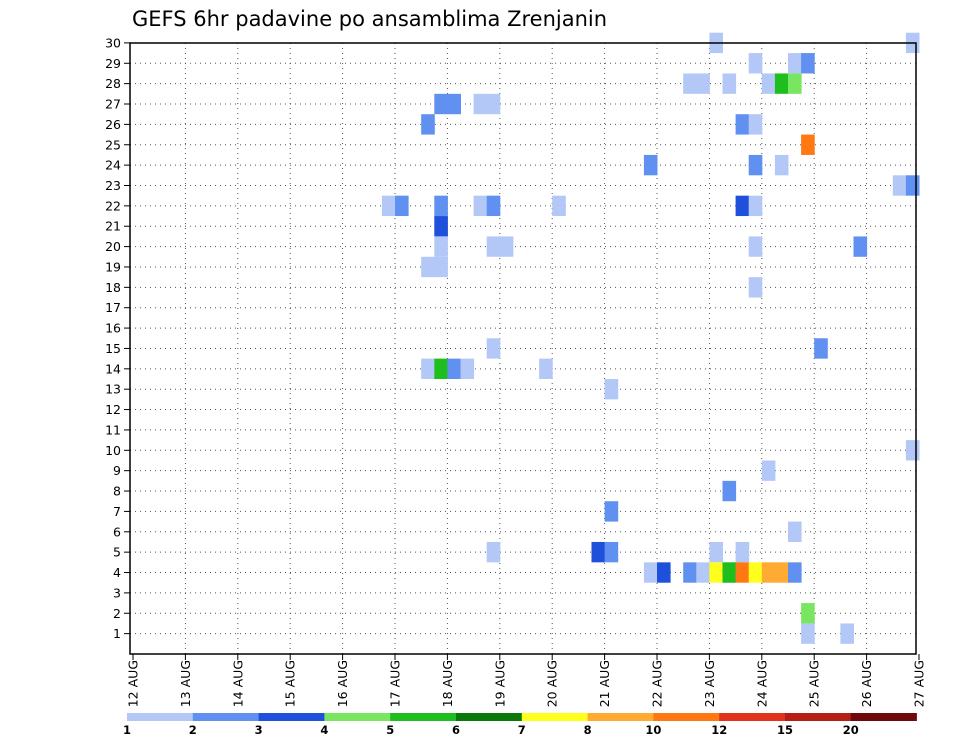  I want to click on y-tick-label: 28, so click(113, 83).